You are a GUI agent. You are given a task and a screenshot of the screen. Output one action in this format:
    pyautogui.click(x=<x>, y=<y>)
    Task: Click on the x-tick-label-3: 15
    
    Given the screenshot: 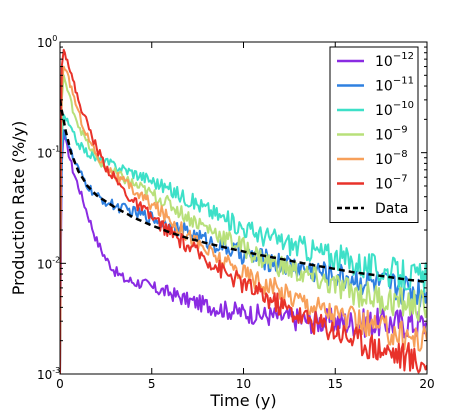 What is the action you would take?
    pyautogui.click(x=335, y=384)
    